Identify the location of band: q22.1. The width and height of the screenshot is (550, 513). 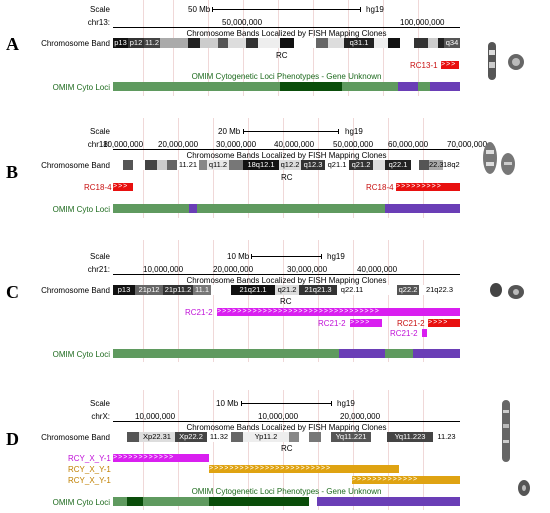
(398, 165).